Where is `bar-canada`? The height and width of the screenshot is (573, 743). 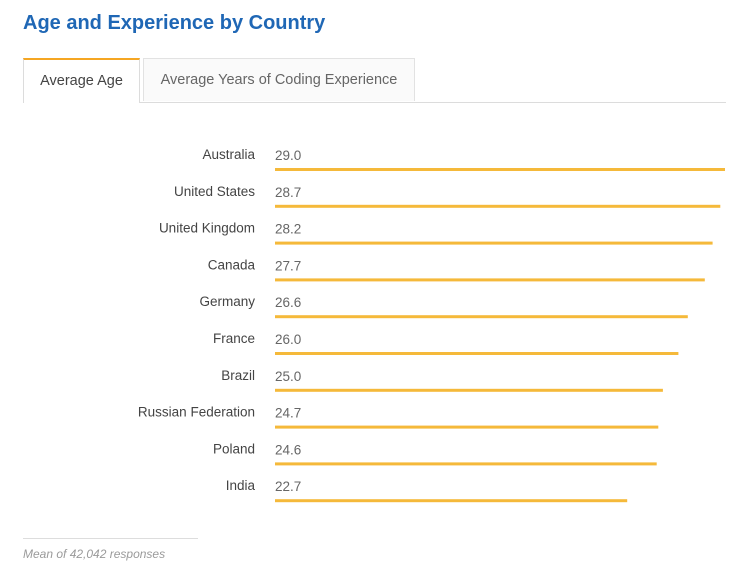 bar-canada is located at coordinates (490, 280).